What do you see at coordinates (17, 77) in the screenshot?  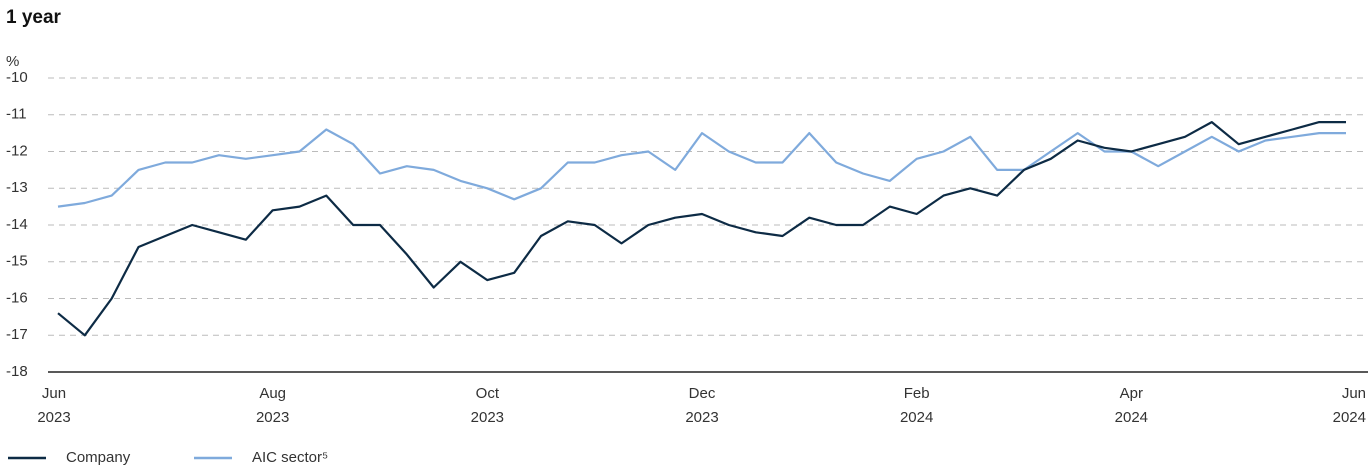 I see `y-tick-label: -10` at bounding box center [17, 77].